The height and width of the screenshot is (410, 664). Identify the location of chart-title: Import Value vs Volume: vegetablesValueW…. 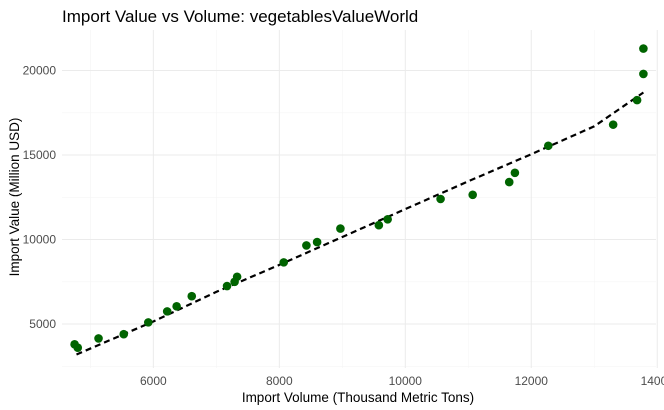
(240, 16).